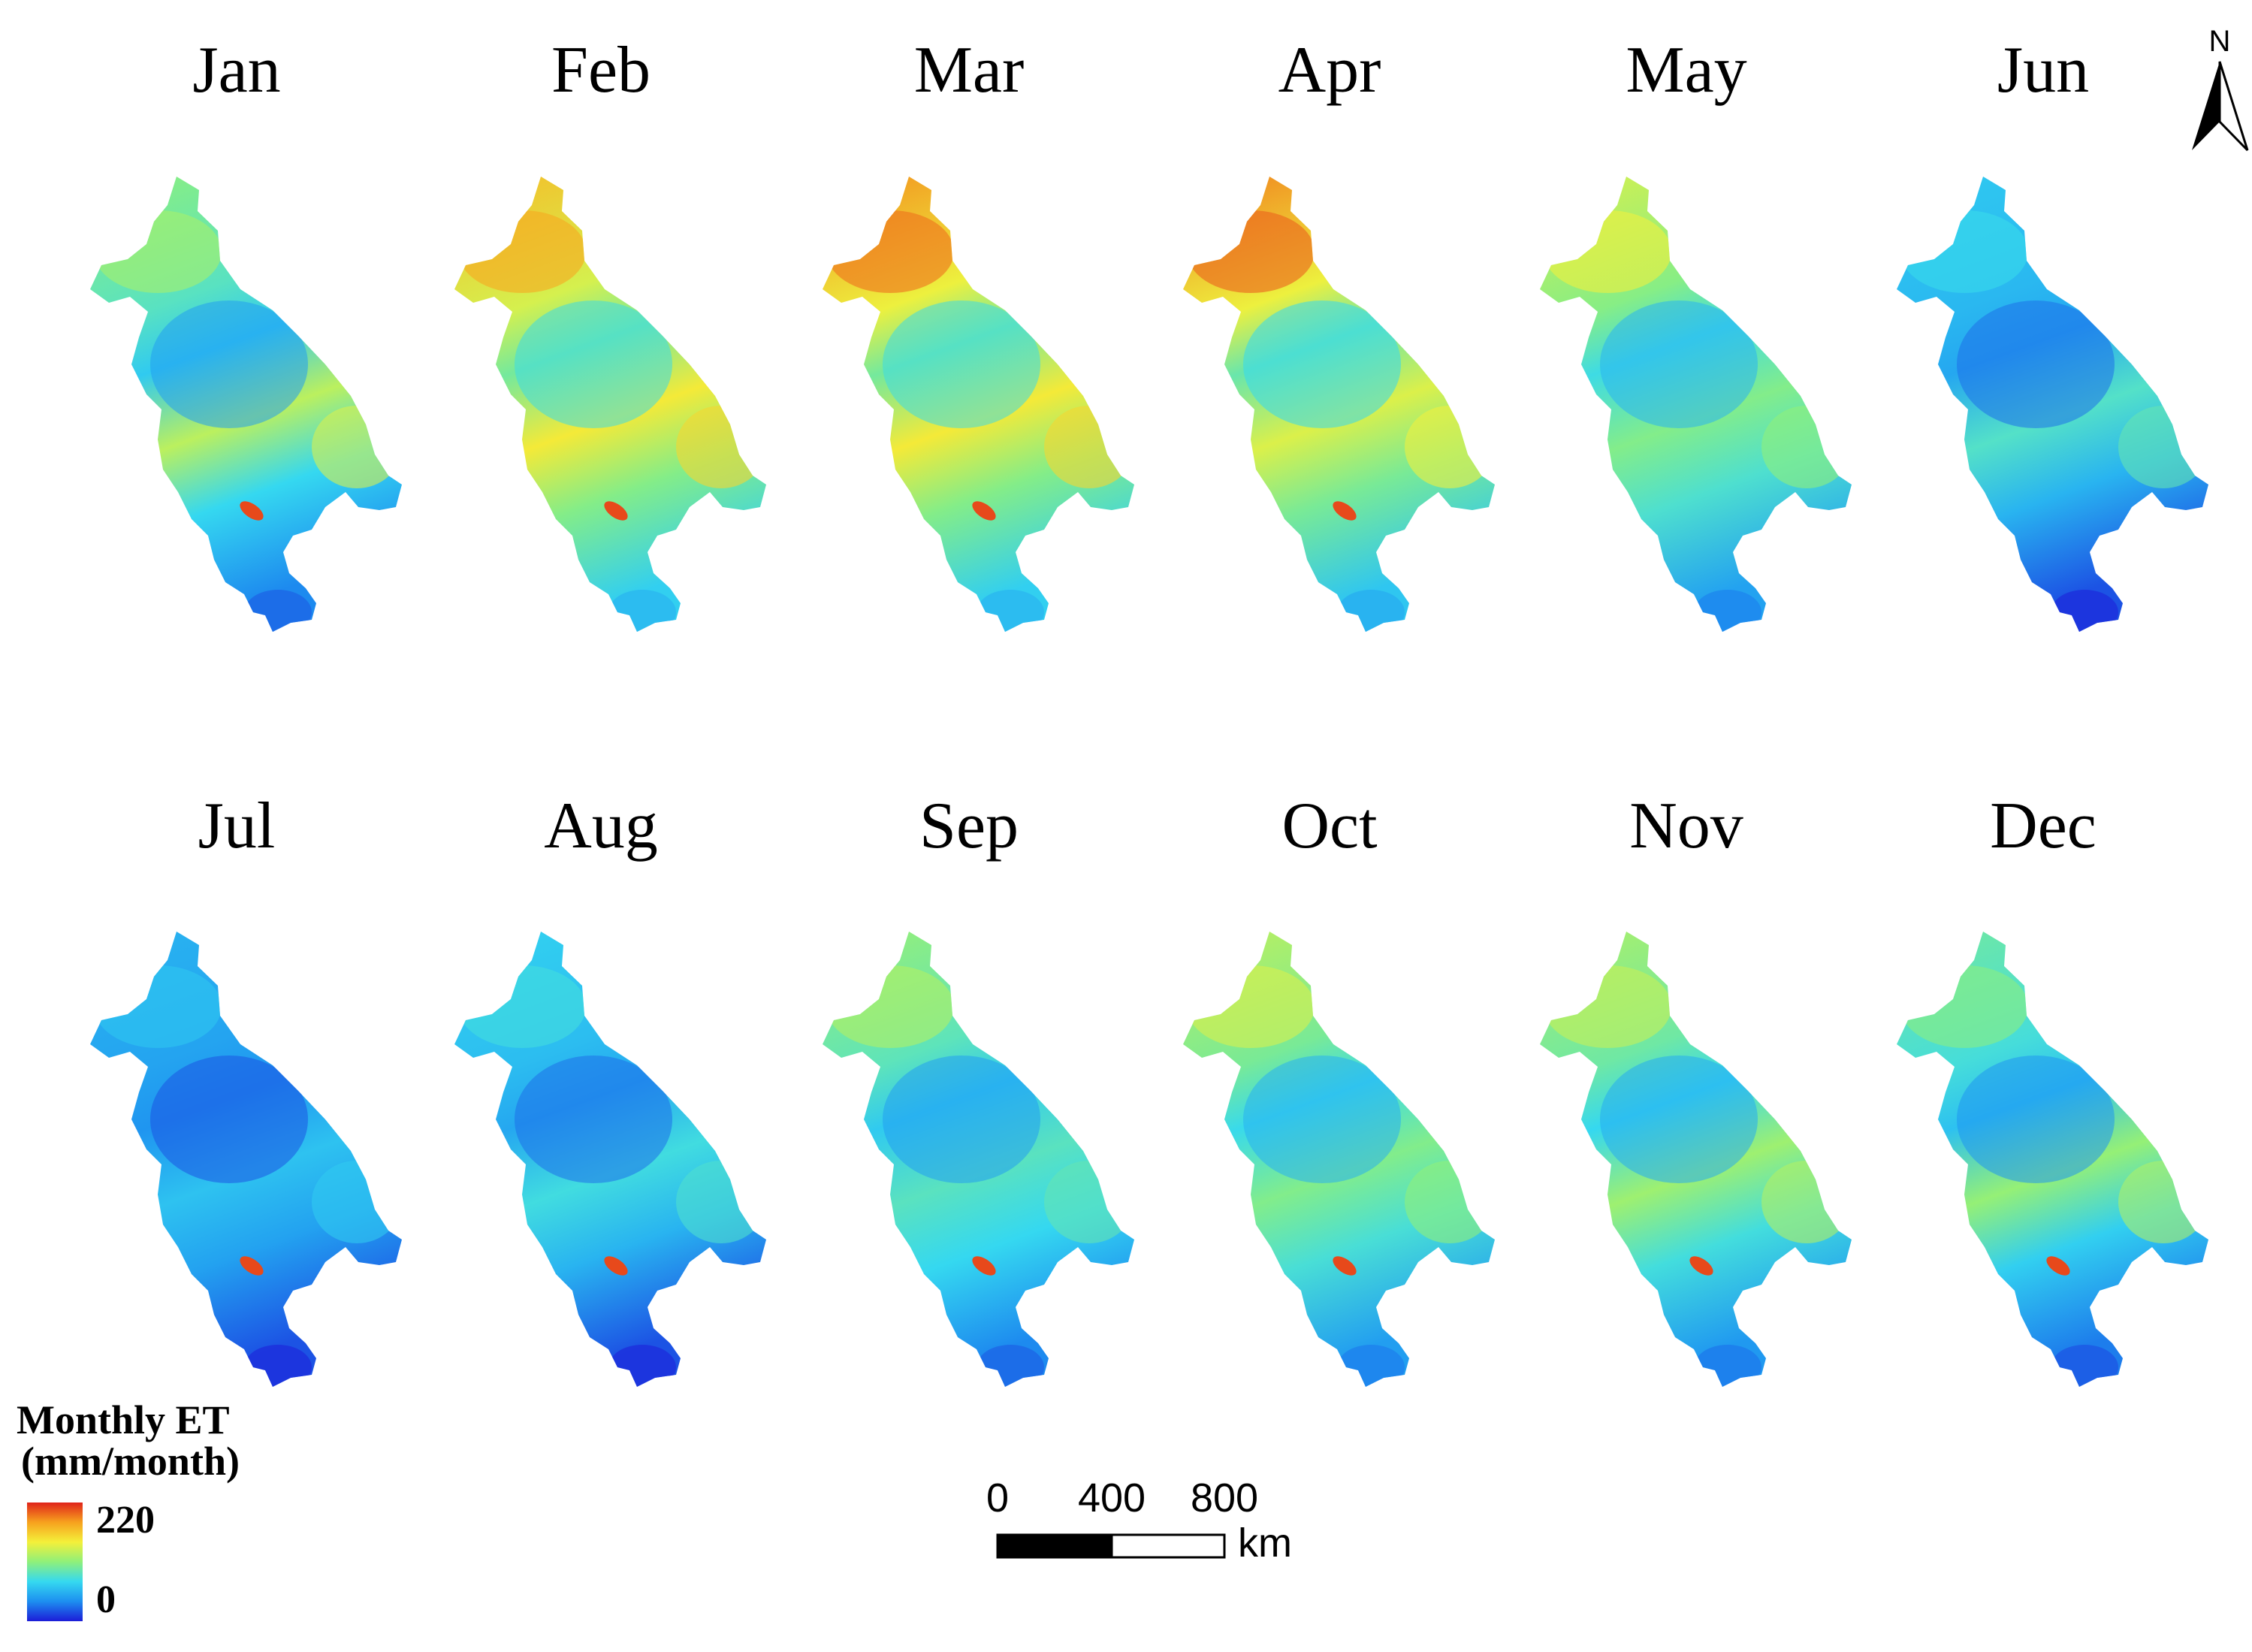 Image resolution: width=2252 pixels, height=1652 pixels. I want to click on basin-map-oct, so click(1339, 1159).